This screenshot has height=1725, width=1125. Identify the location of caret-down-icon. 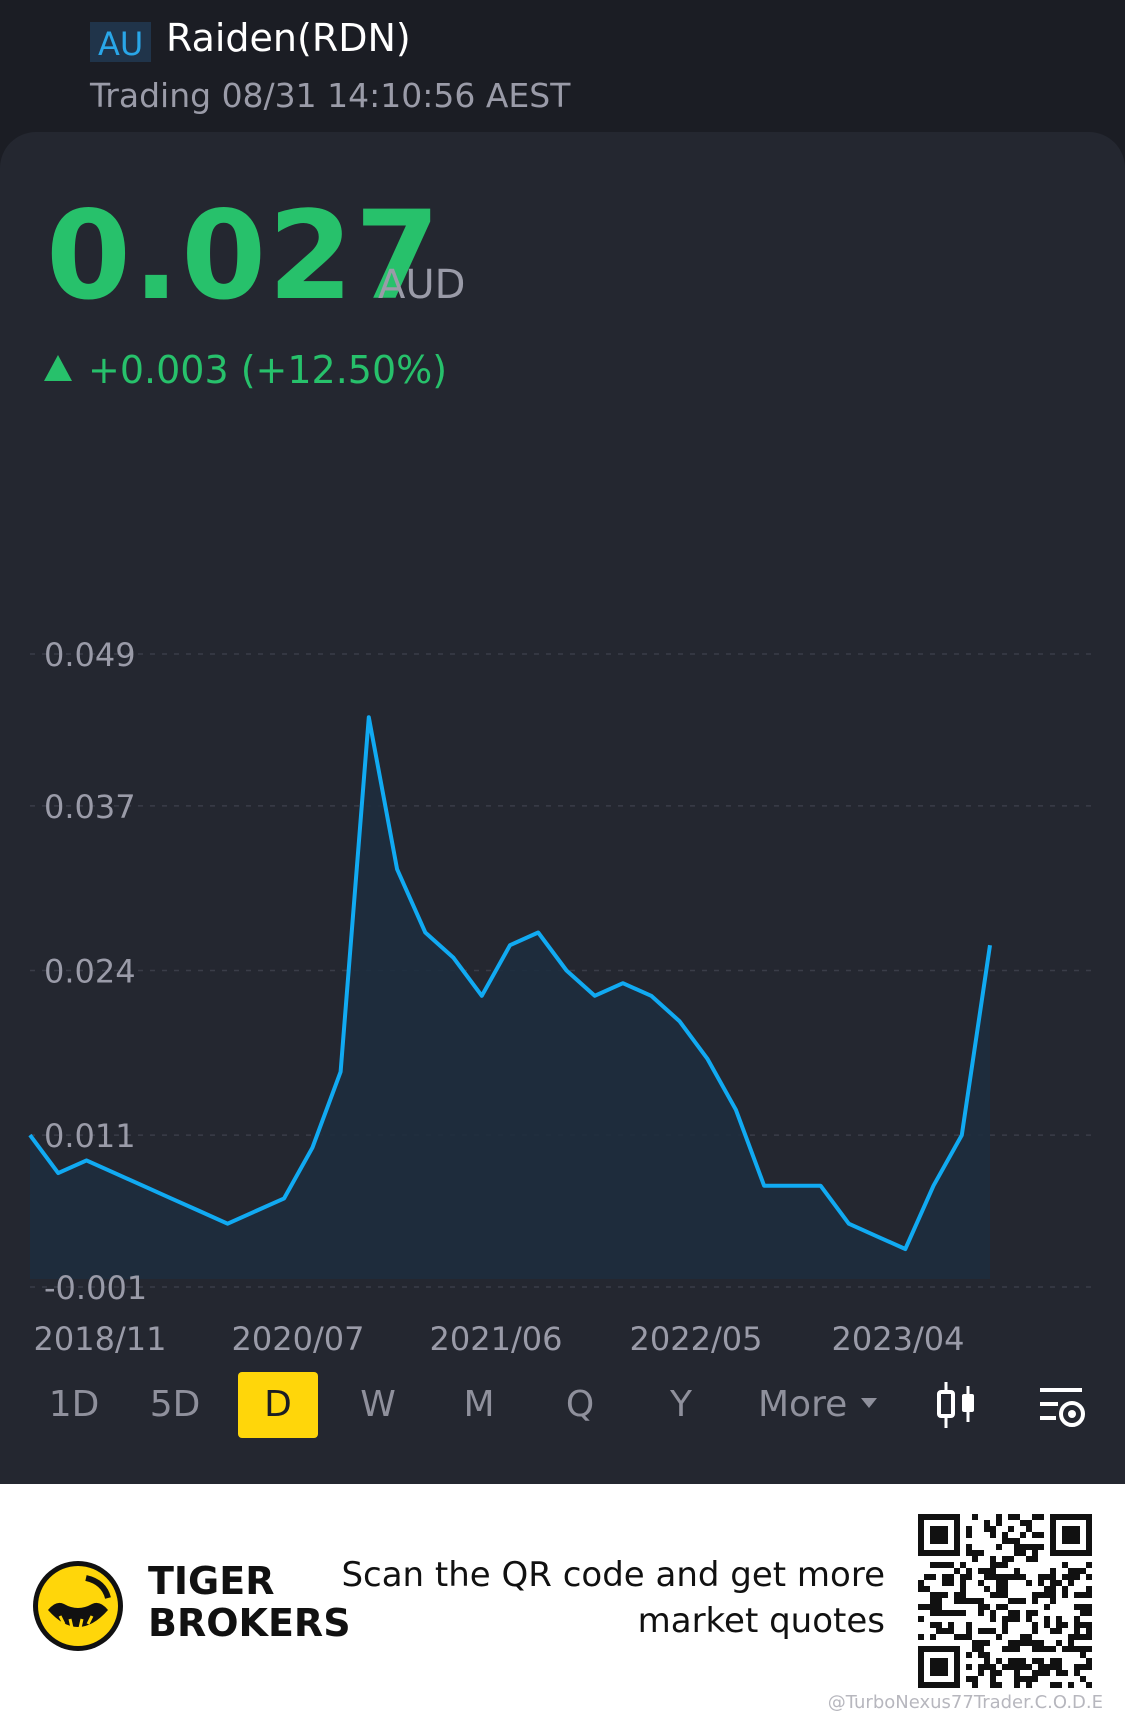
(869, 1403).